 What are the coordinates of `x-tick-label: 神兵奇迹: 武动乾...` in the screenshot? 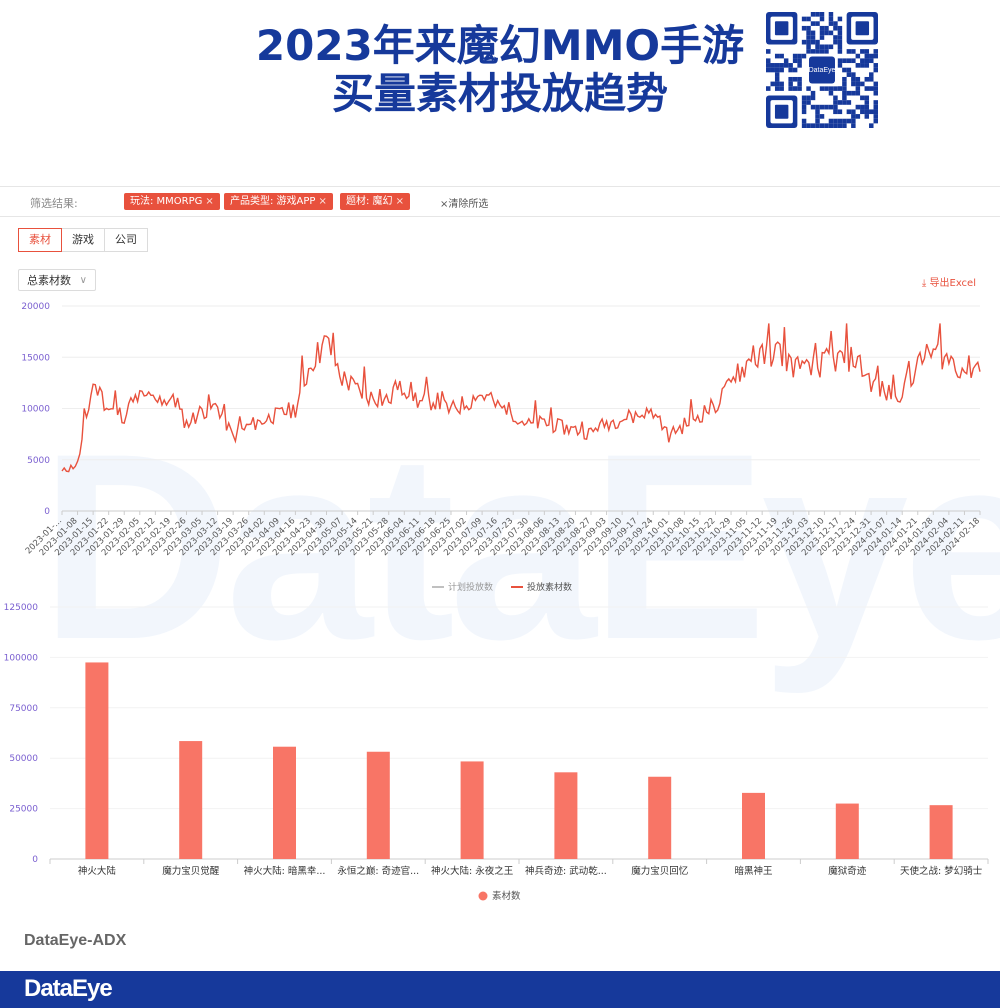 It's located at (566, 871).